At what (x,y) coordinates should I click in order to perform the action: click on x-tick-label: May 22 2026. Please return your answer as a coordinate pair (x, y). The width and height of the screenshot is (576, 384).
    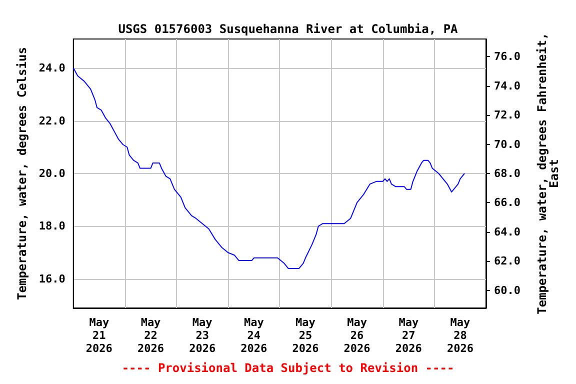
    Looking at the image, I should click on (151, 335).